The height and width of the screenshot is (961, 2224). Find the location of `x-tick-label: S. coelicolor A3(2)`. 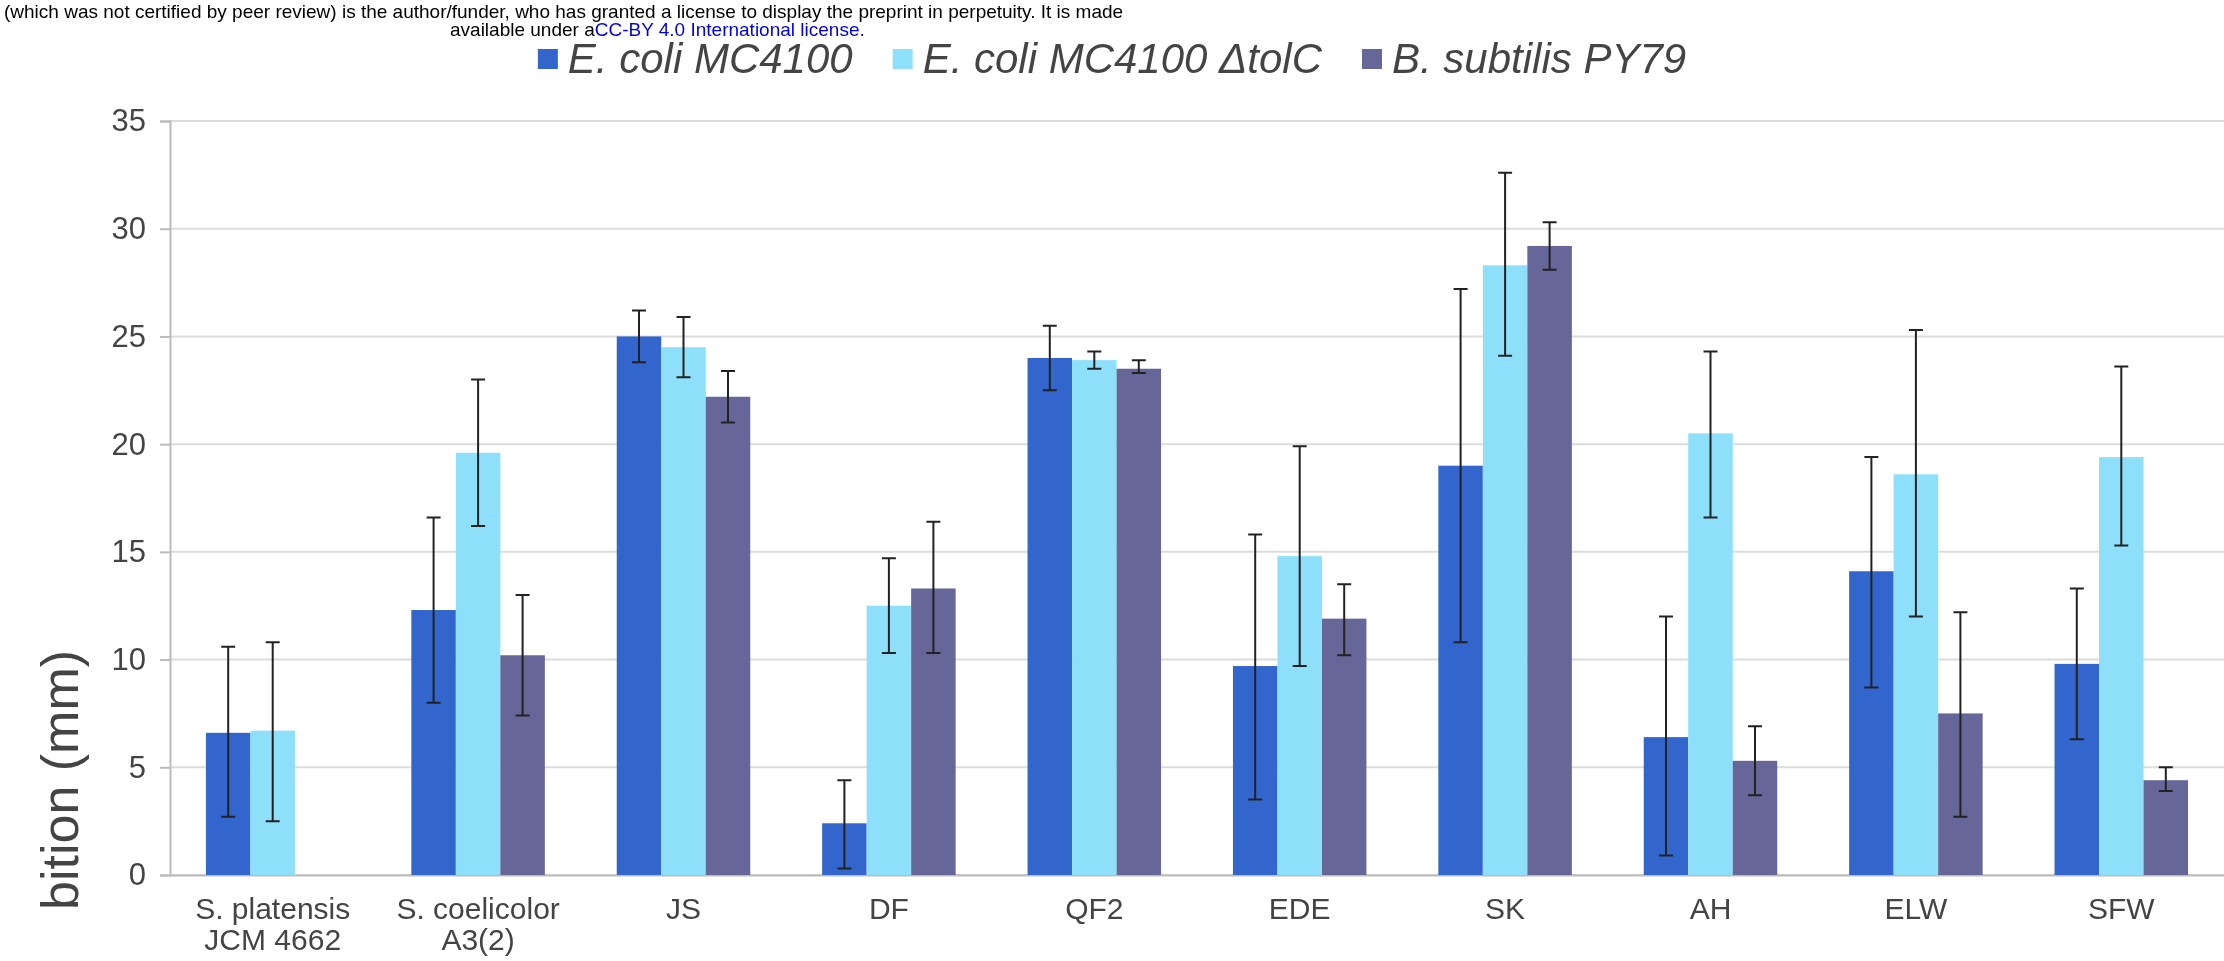

x-tick-label: S. coelicolor A3(2) is located at coordinates (478, 924).